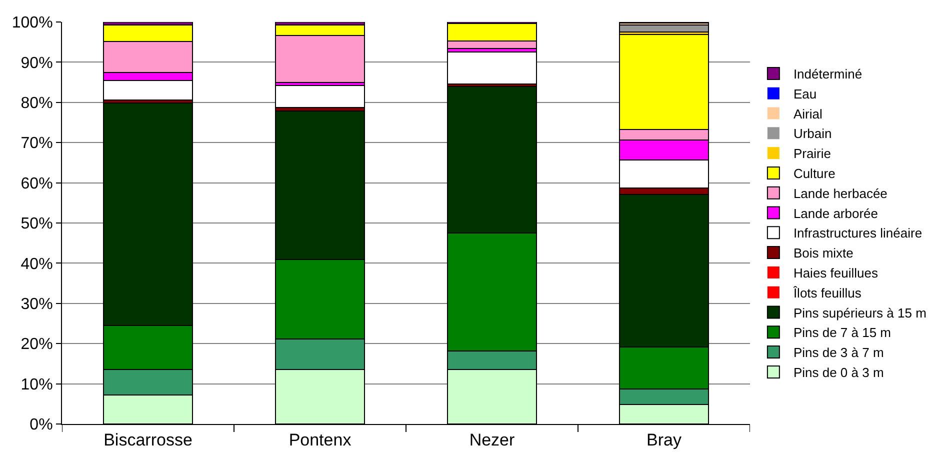 This screenshot has width=943, height=461. I want to click on y-tick-label: 50%, so click(36, 224).